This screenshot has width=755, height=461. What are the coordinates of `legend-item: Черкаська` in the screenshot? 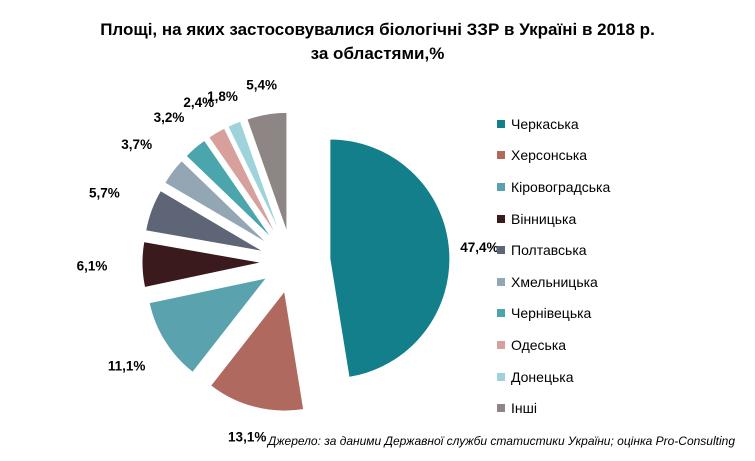 It's located at (622, 124).